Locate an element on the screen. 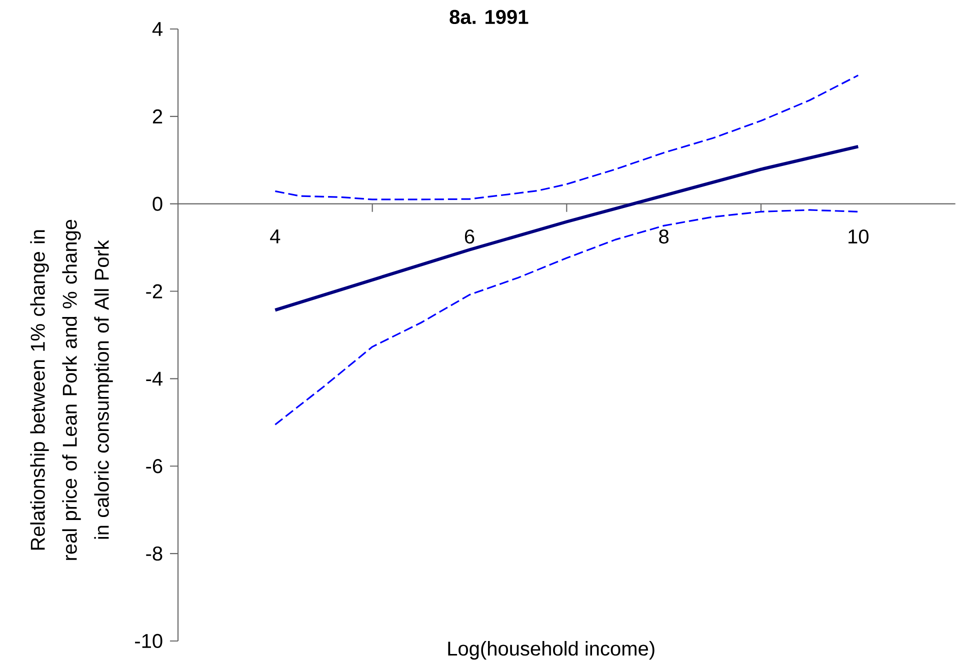 Image resolution: width=956 pixels, height=666 pixels. y-tick-label: -8 is located at coordinates (154, 553).